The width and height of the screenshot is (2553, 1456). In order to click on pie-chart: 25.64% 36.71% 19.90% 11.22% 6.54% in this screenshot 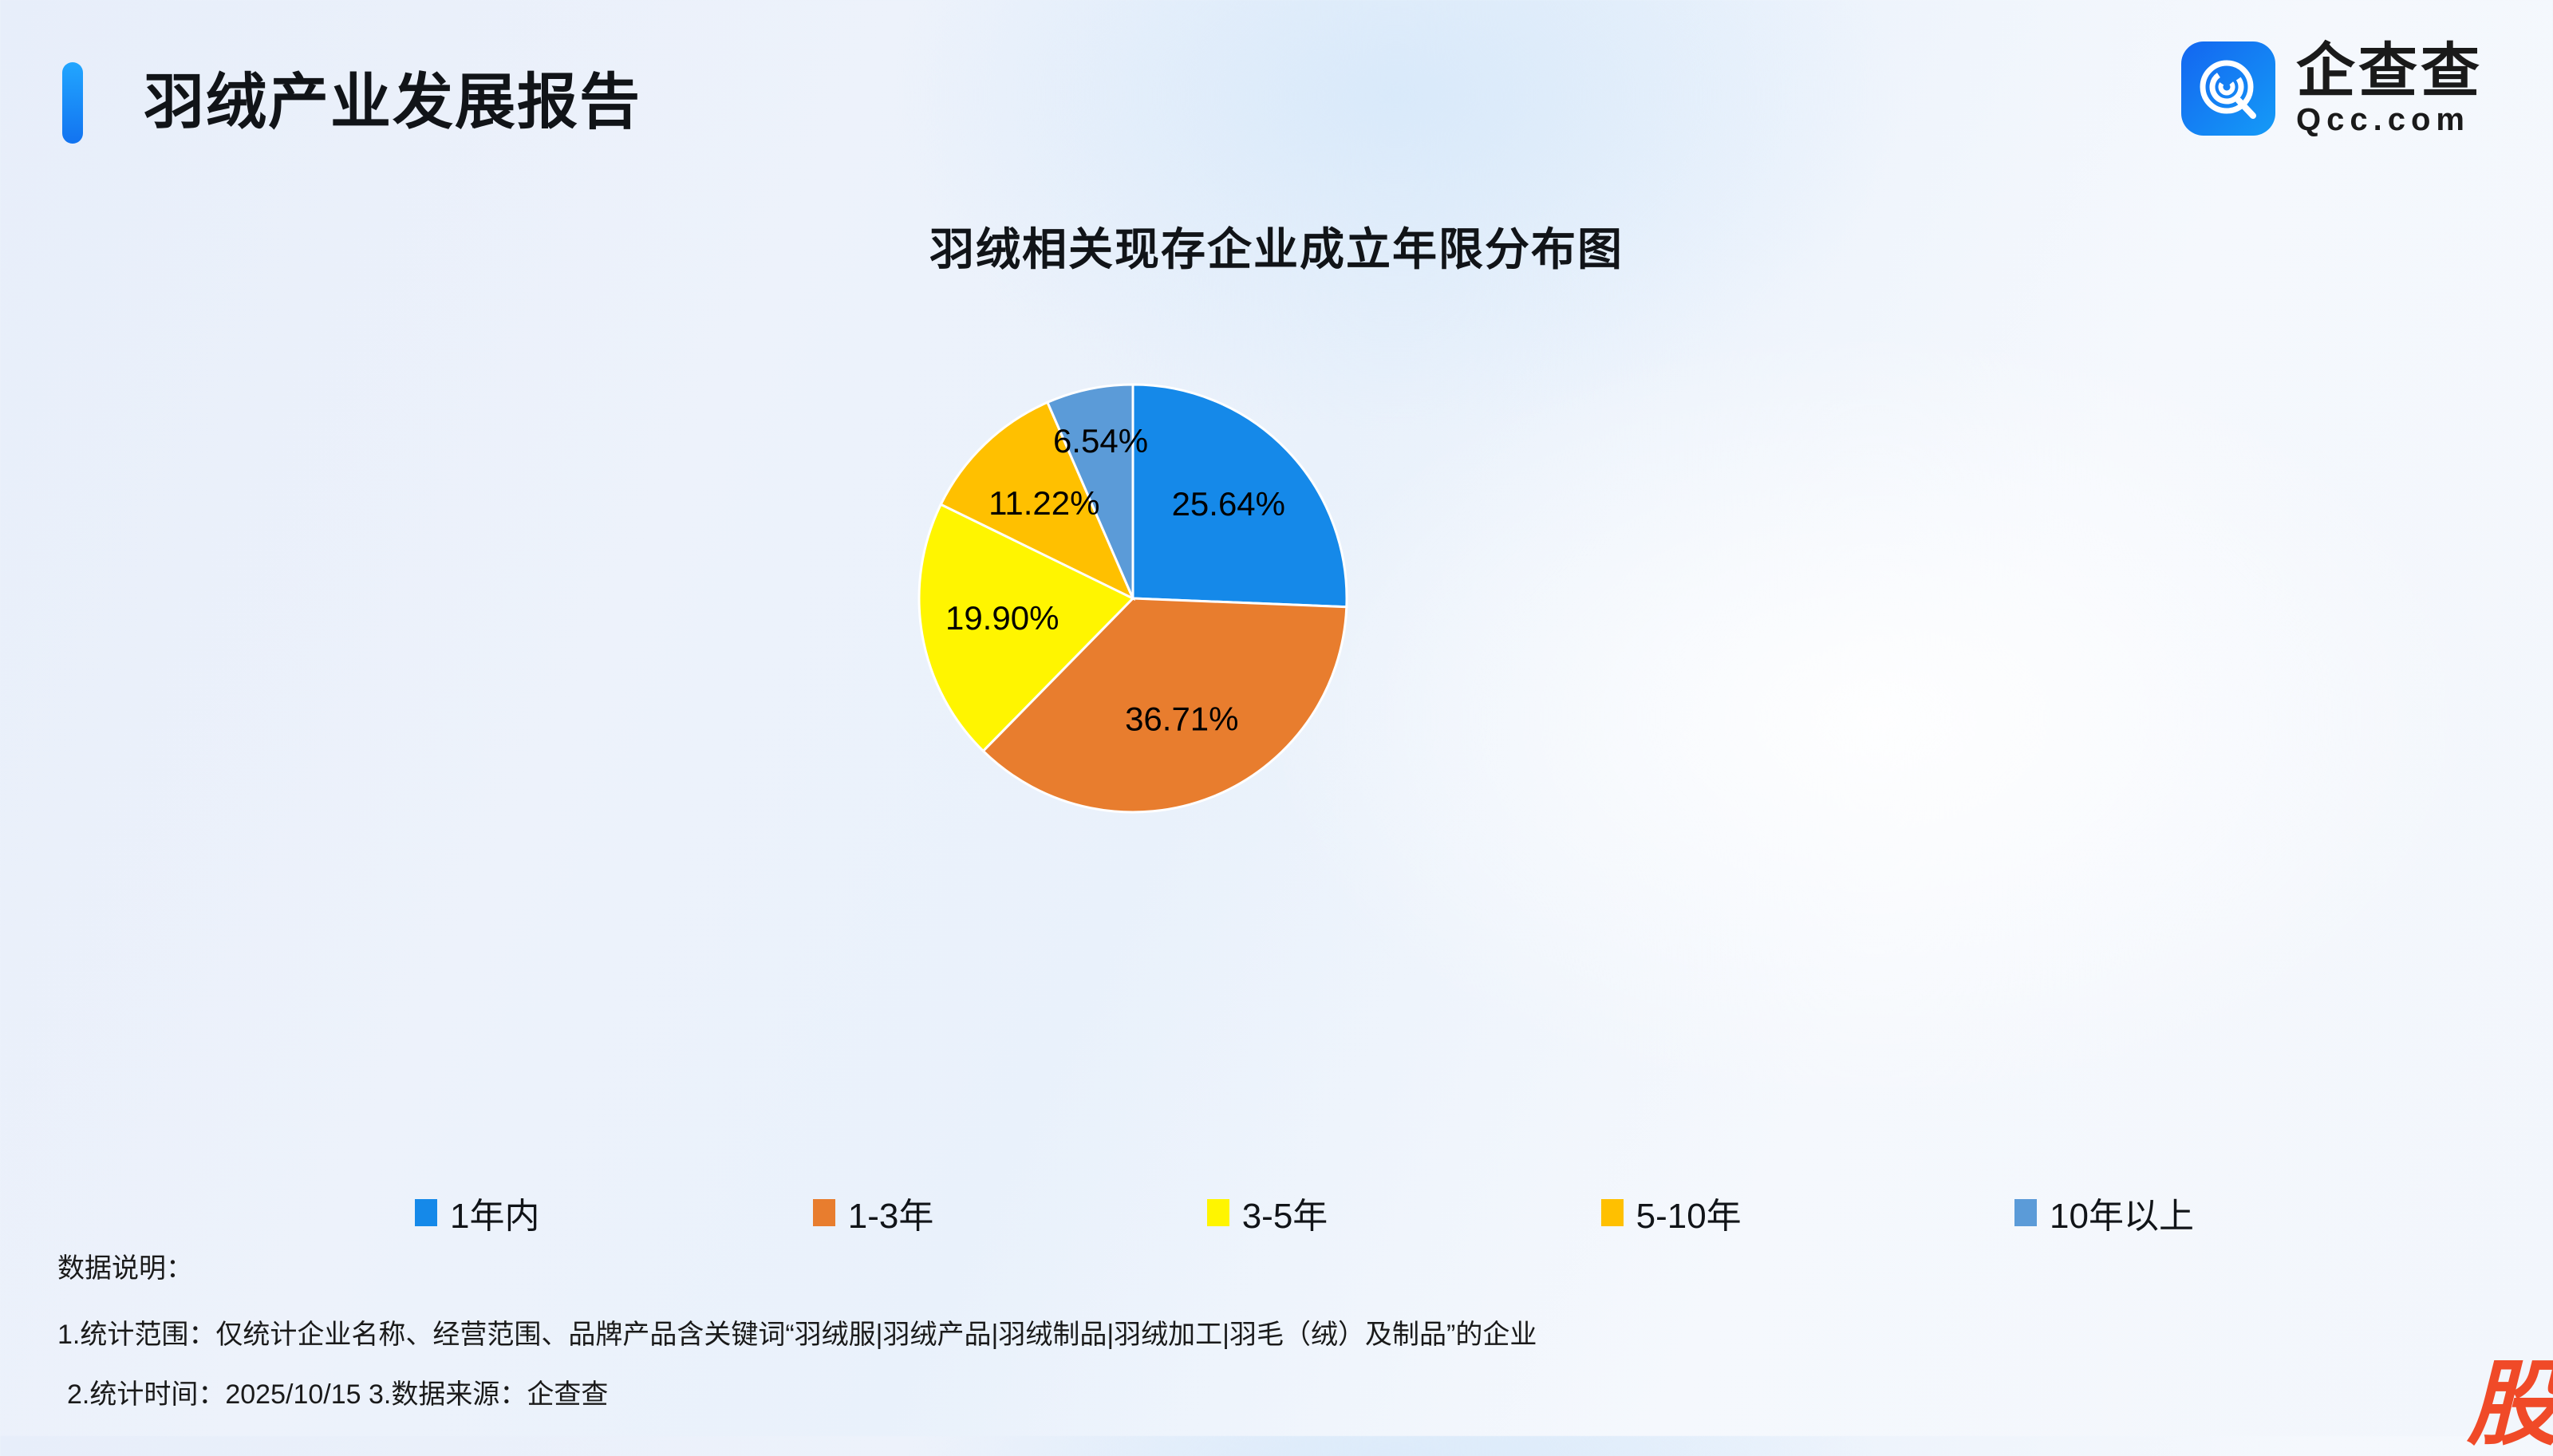, I will do `click(1132, 598)`.